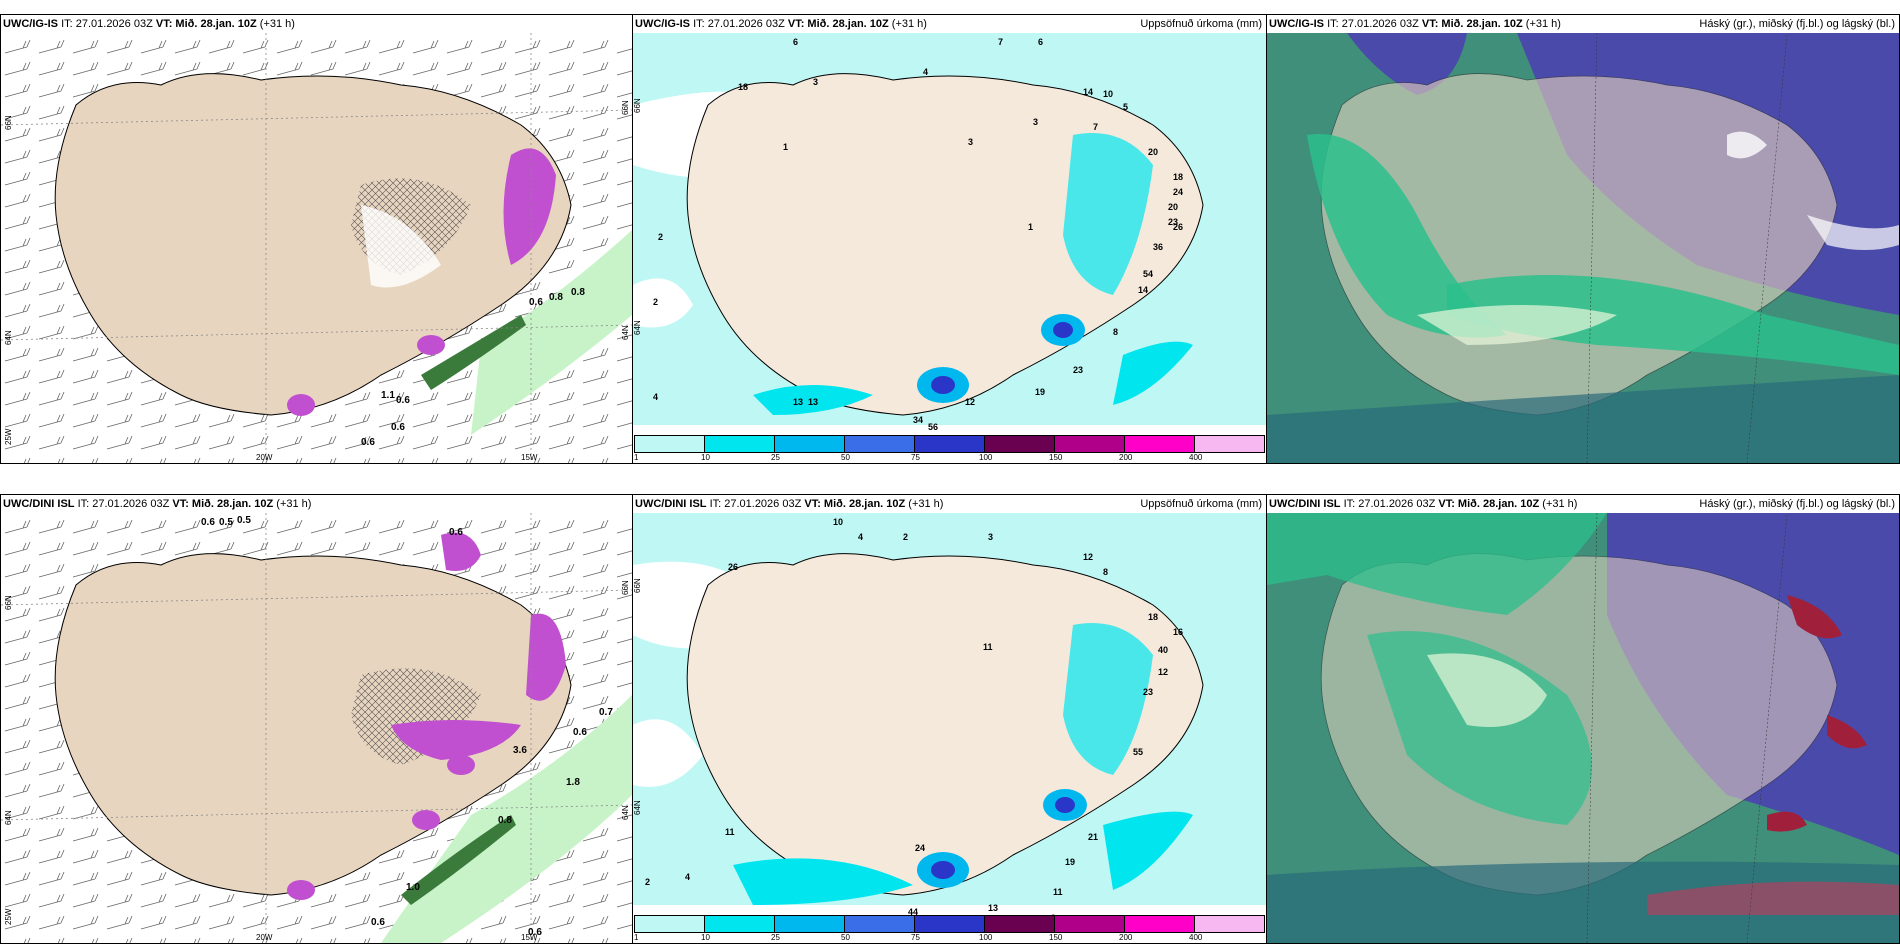 Image resolution: width=1900 pixels, height=950 pixels. I want to click on wind-value: 0.7, so click(606, 712).